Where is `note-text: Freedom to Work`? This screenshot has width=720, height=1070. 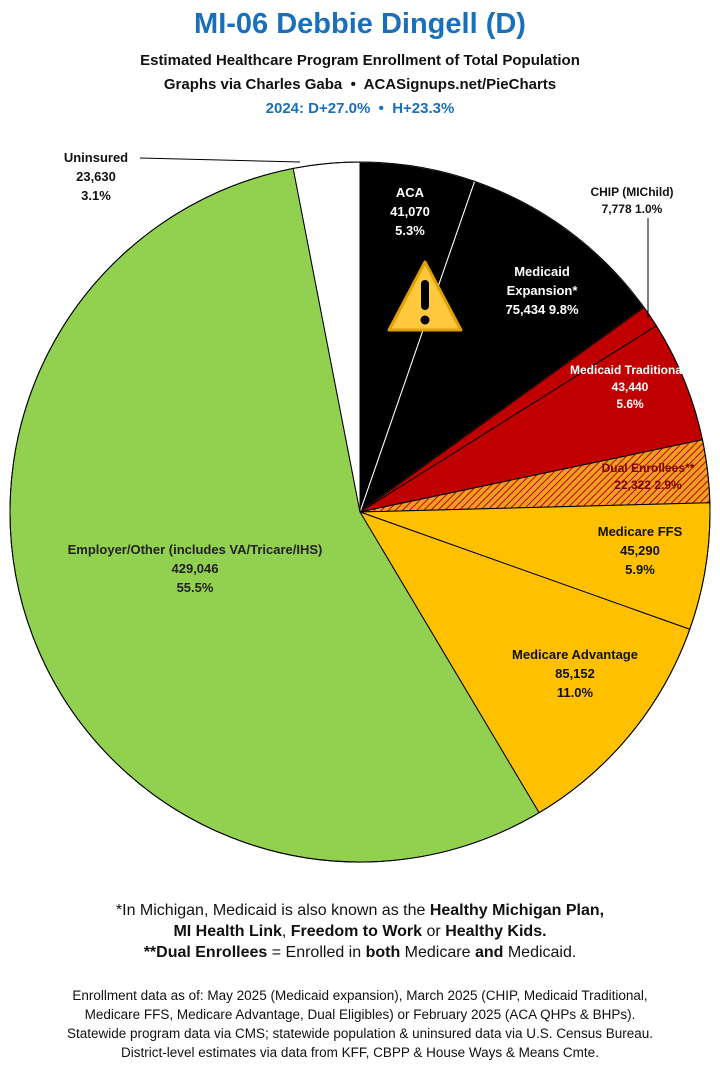
note-text: Freedom to Work is located at coordinates (356, 931).